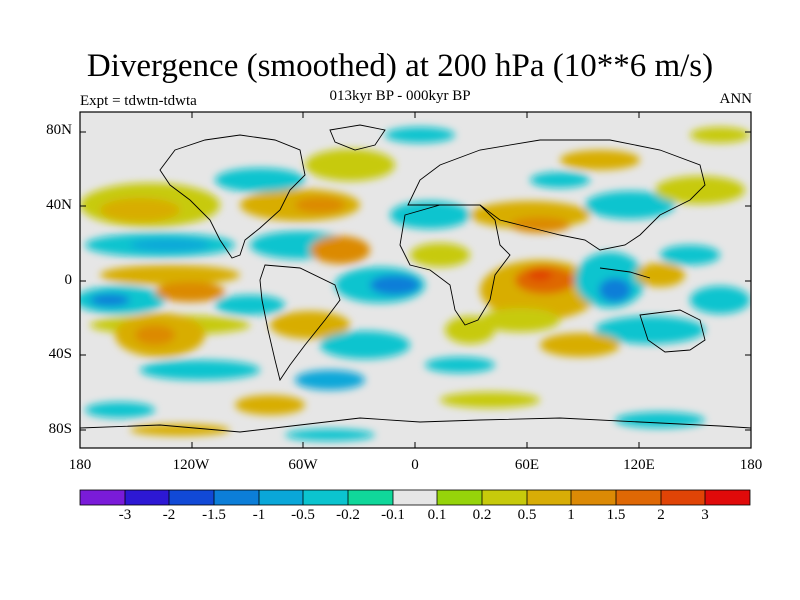 The height and width of the screenshot is (600, 800). Describe the element at coordinates (482, 515) in the screenshot. I see `colorbar-label: 0.2` at that location.